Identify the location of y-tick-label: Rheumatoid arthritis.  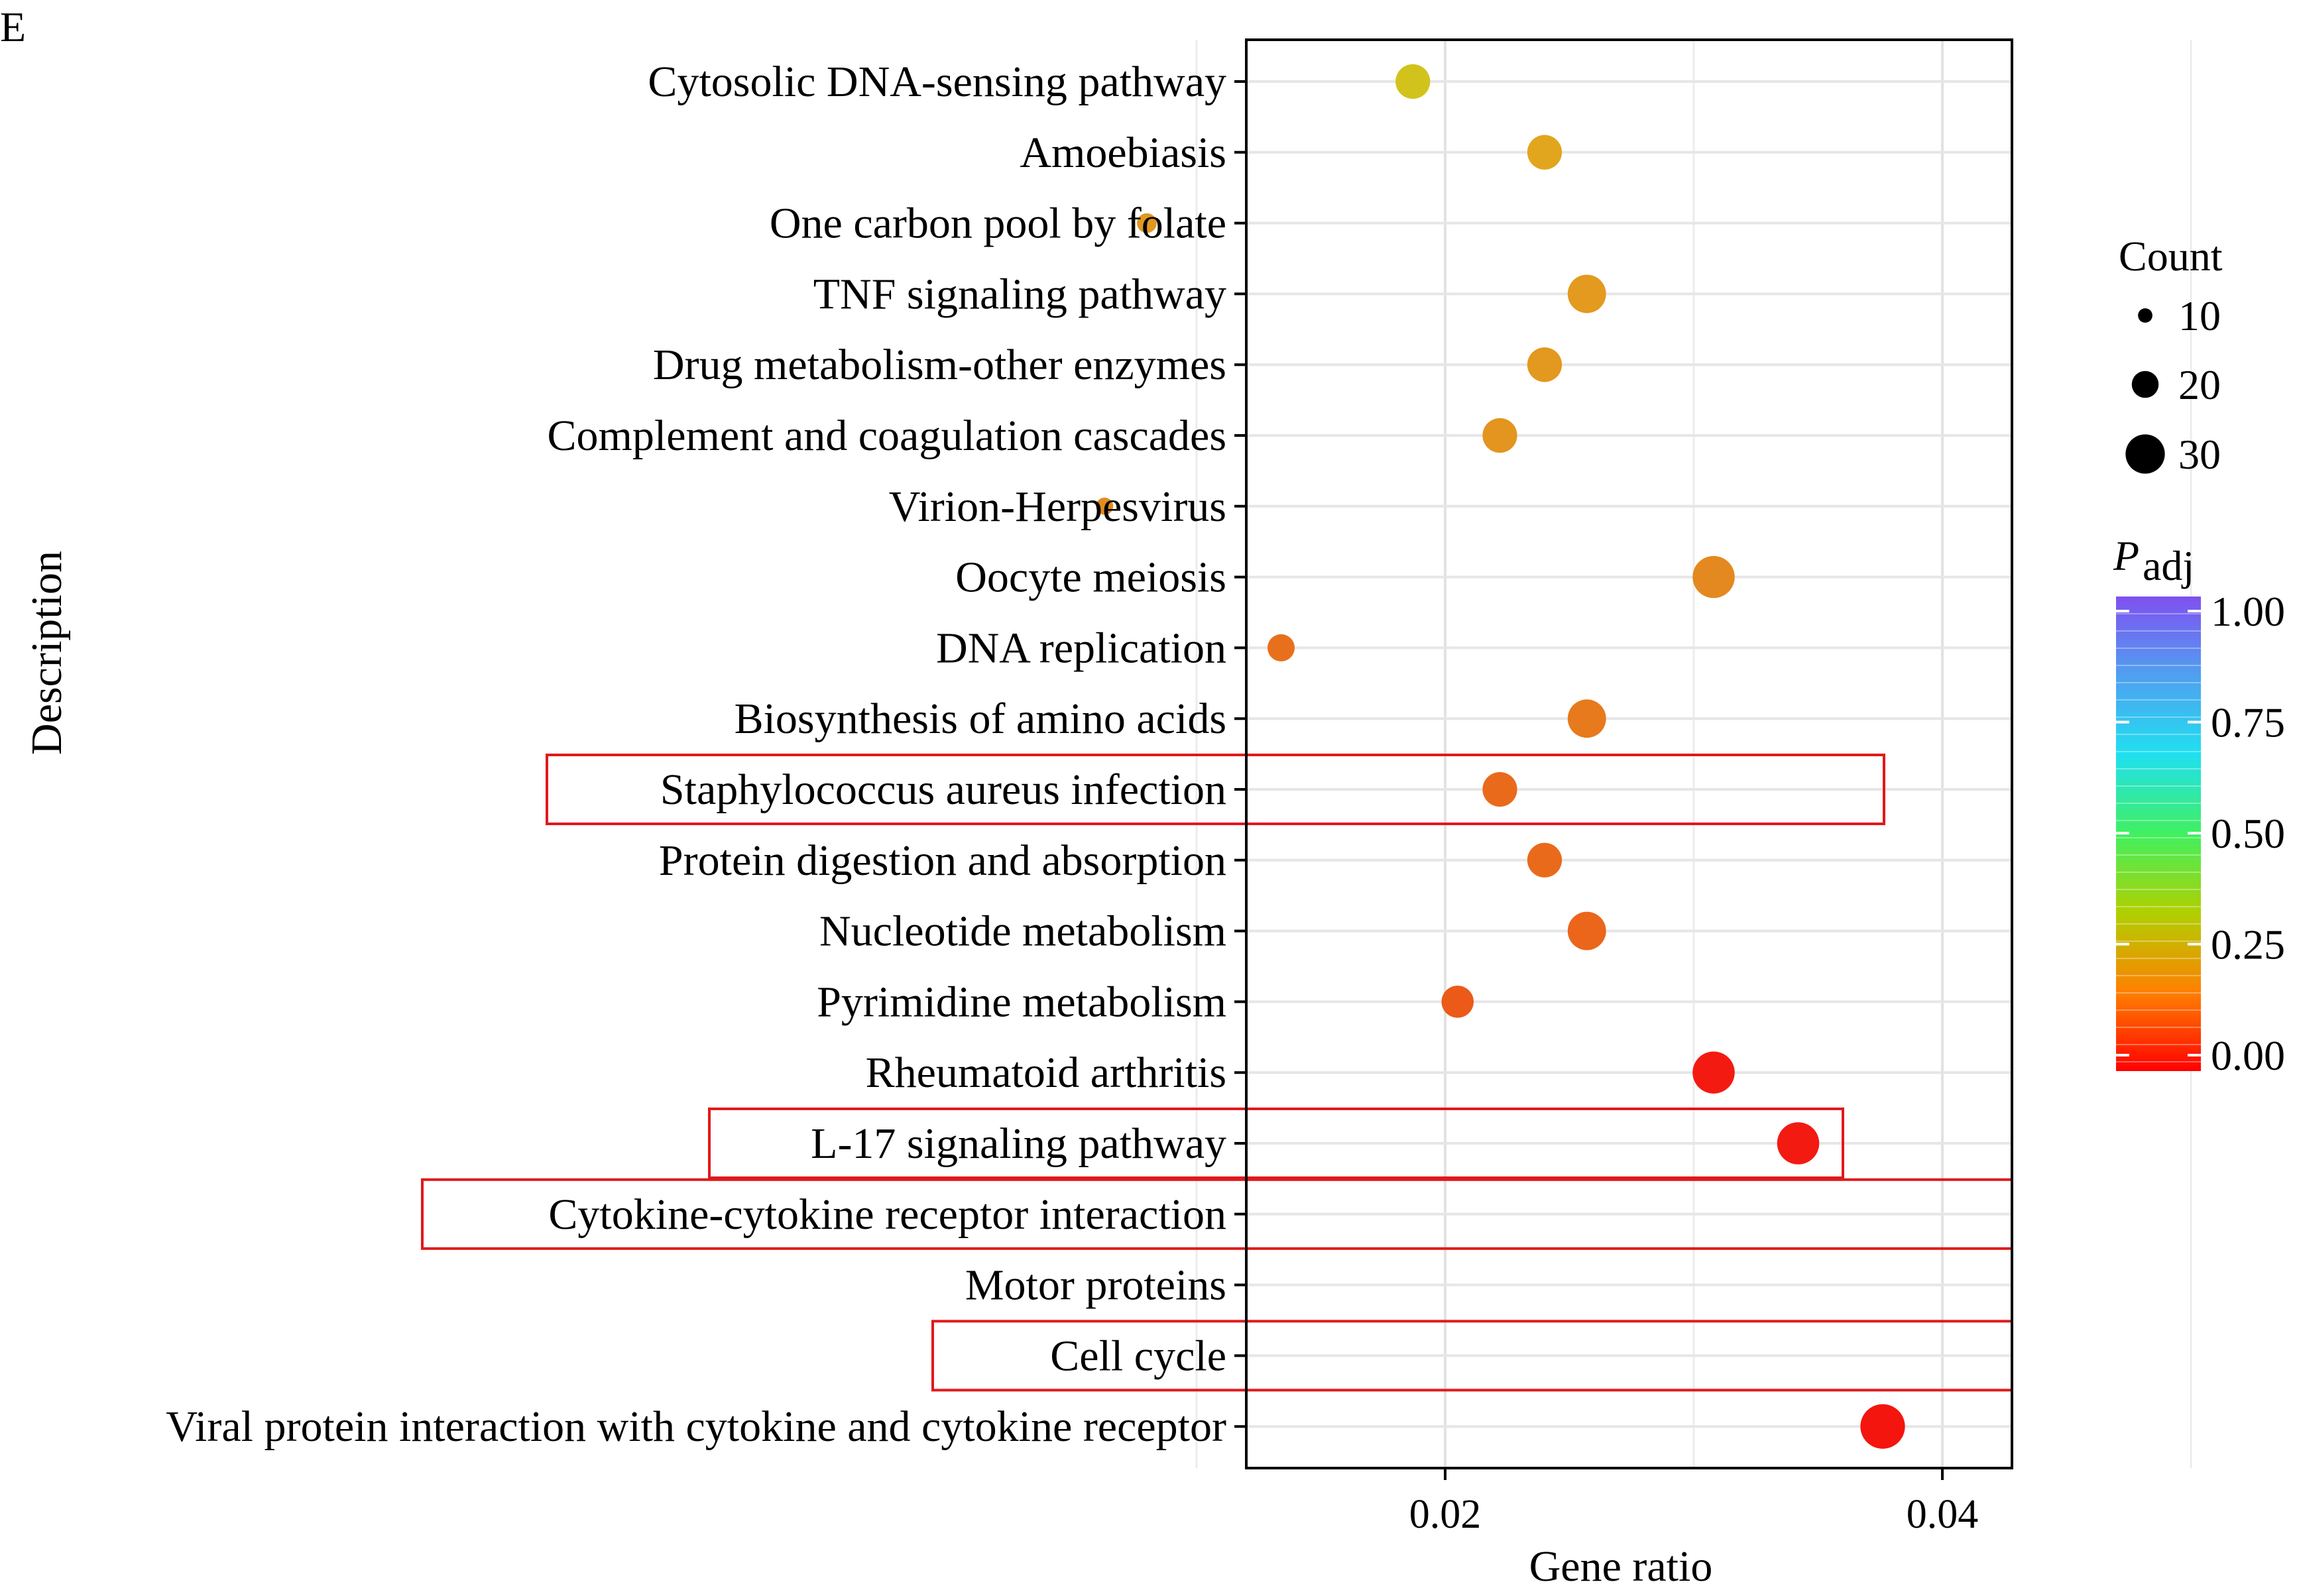
(1046, 1073).